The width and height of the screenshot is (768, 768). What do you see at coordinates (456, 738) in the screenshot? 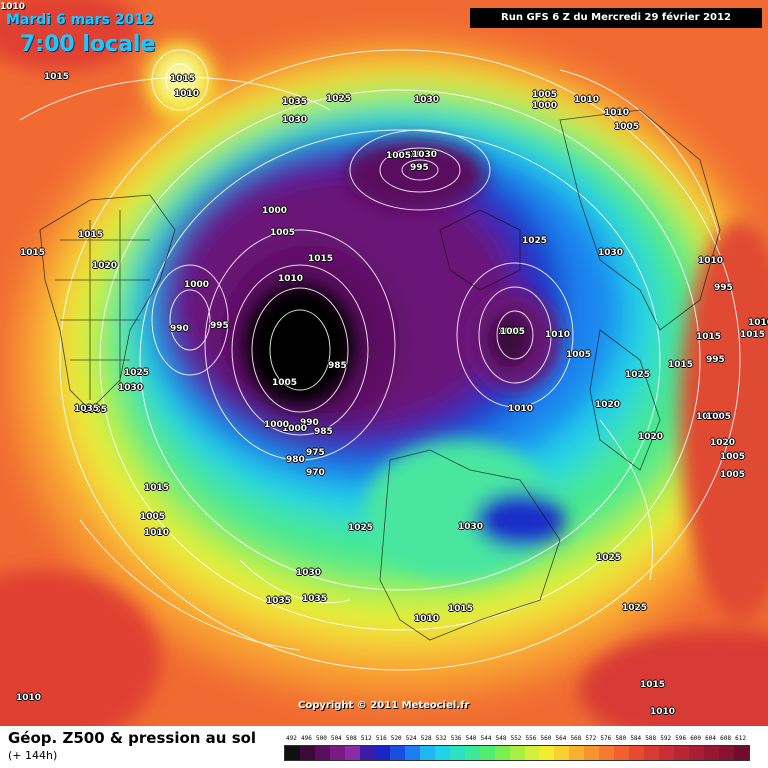
I see `scale-tick-label: 536` at bounding box center [456, 738].